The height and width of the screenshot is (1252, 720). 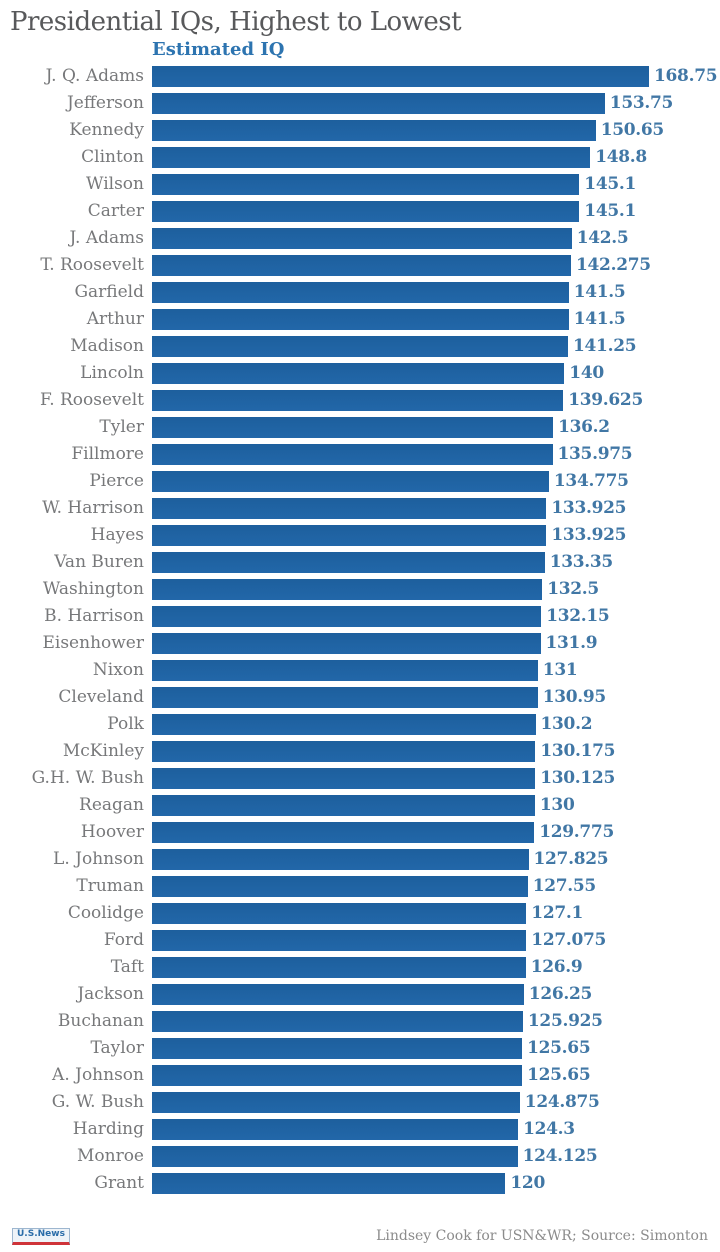 What do you see at coordinates (632, 130) in the screenshot?
I see `iq-value-label: 150.65` at bounding box center [632, 130].